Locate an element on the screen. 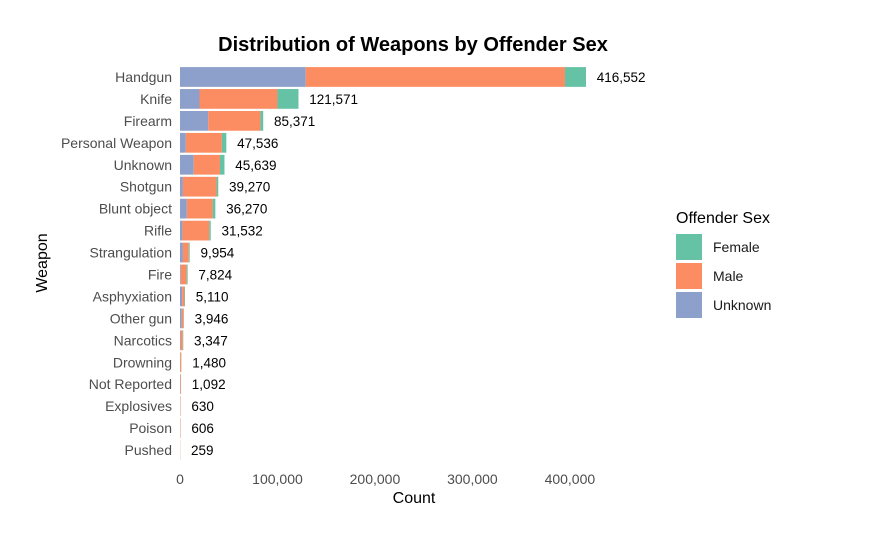 This screenshot has width=875, height=540. category-label-drowning: Drowning is located at coordinates (142, 362).